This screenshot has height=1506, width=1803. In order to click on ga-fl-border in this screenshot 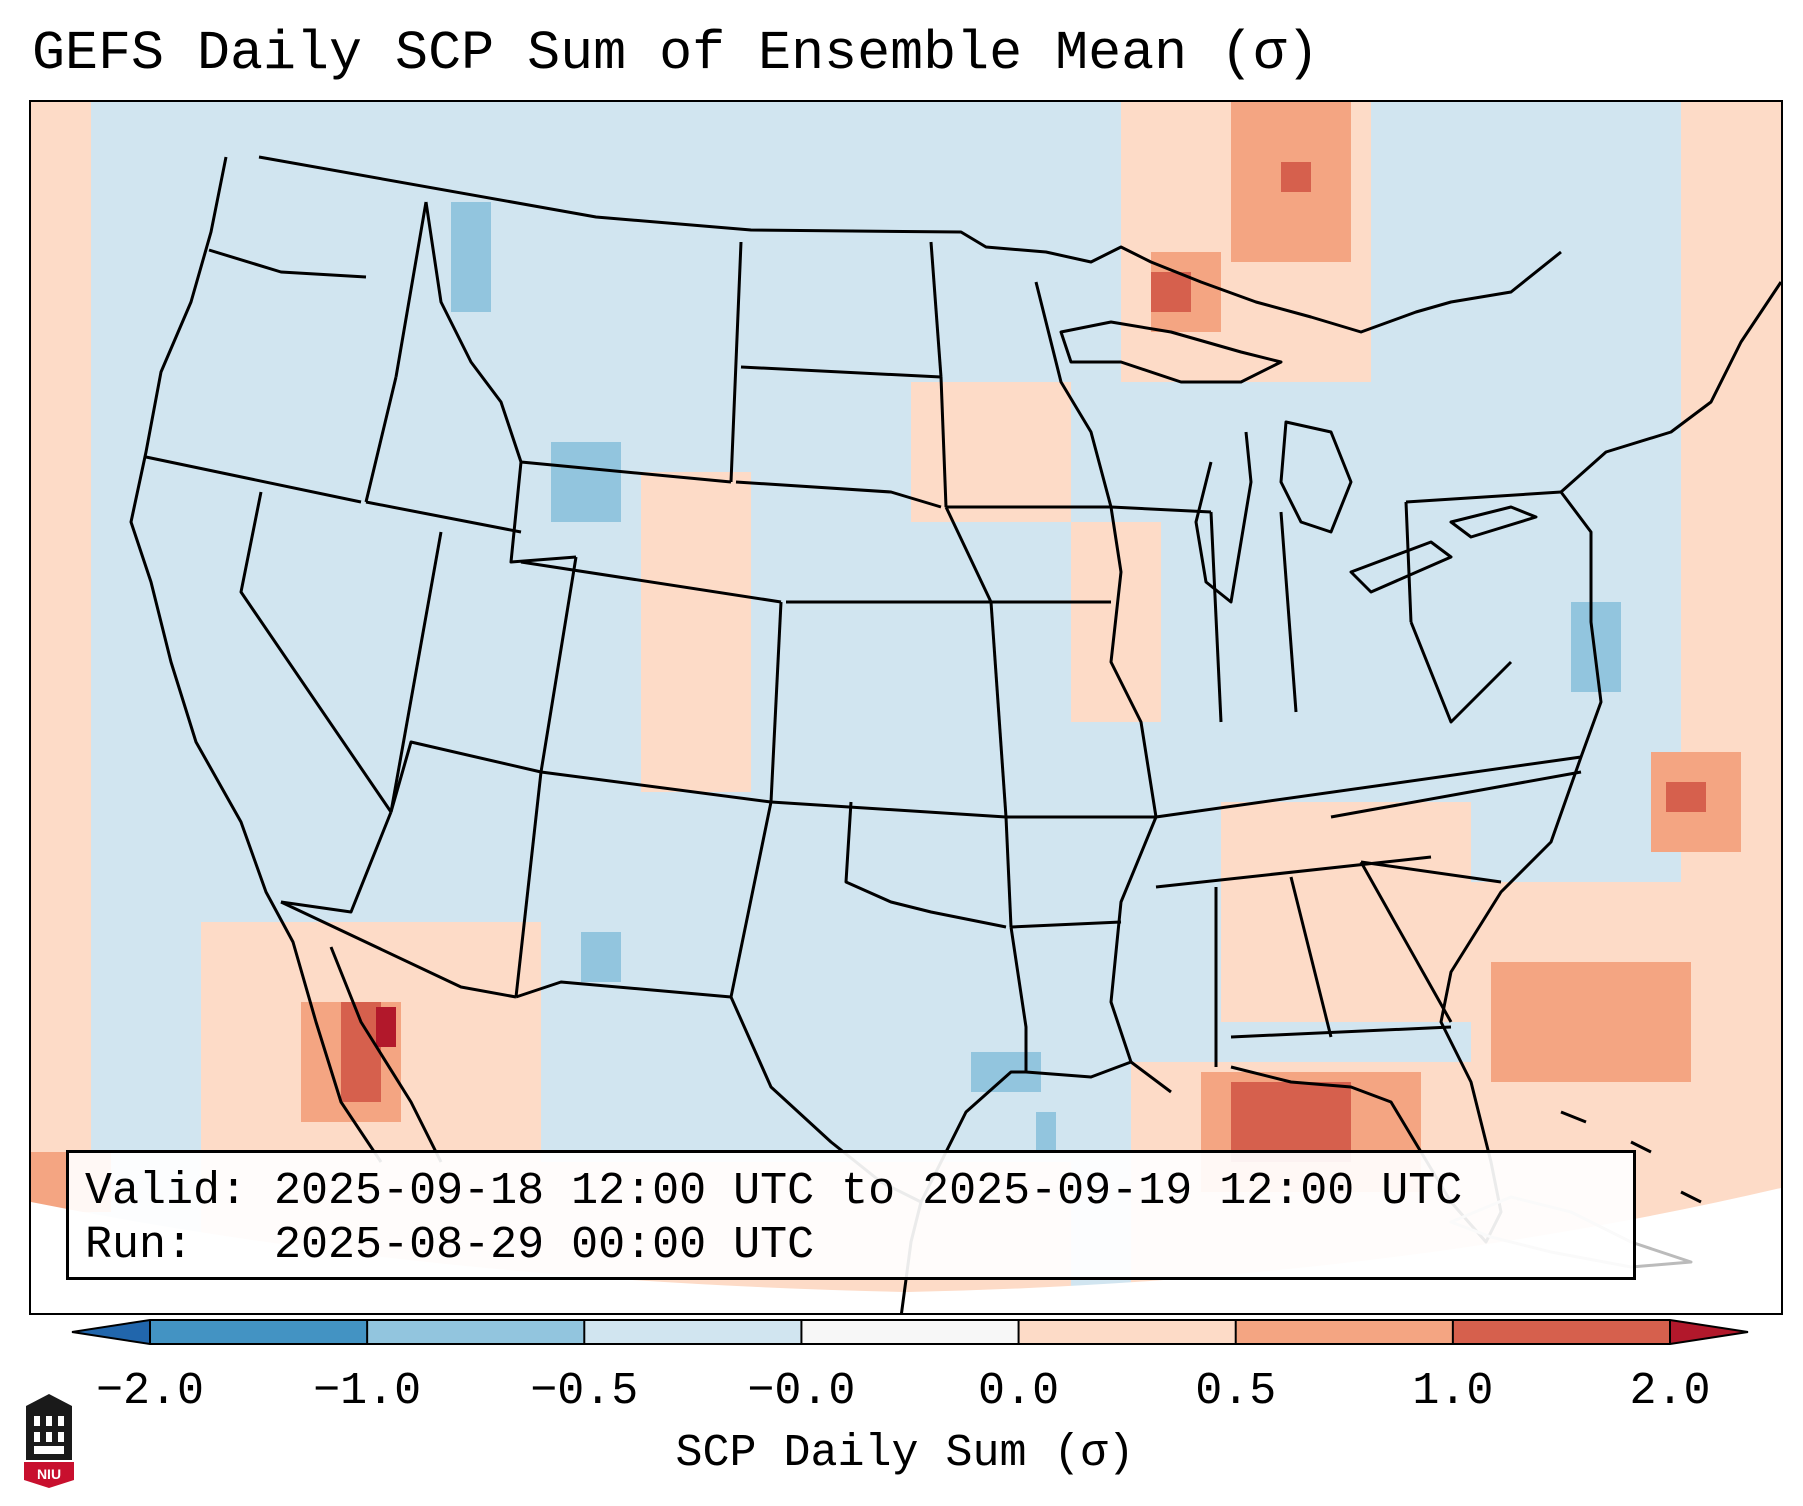, I will do `click(1341, 1032)`.